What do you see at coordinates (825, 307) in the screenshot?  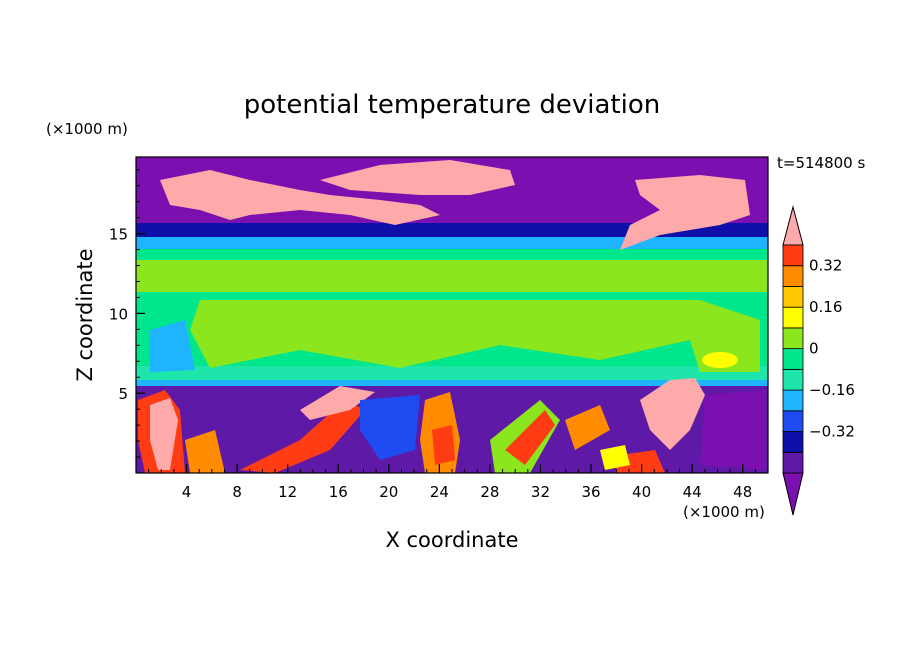 I see `colorbar-tick-label: 0.16` at bounding box center [825, 307].